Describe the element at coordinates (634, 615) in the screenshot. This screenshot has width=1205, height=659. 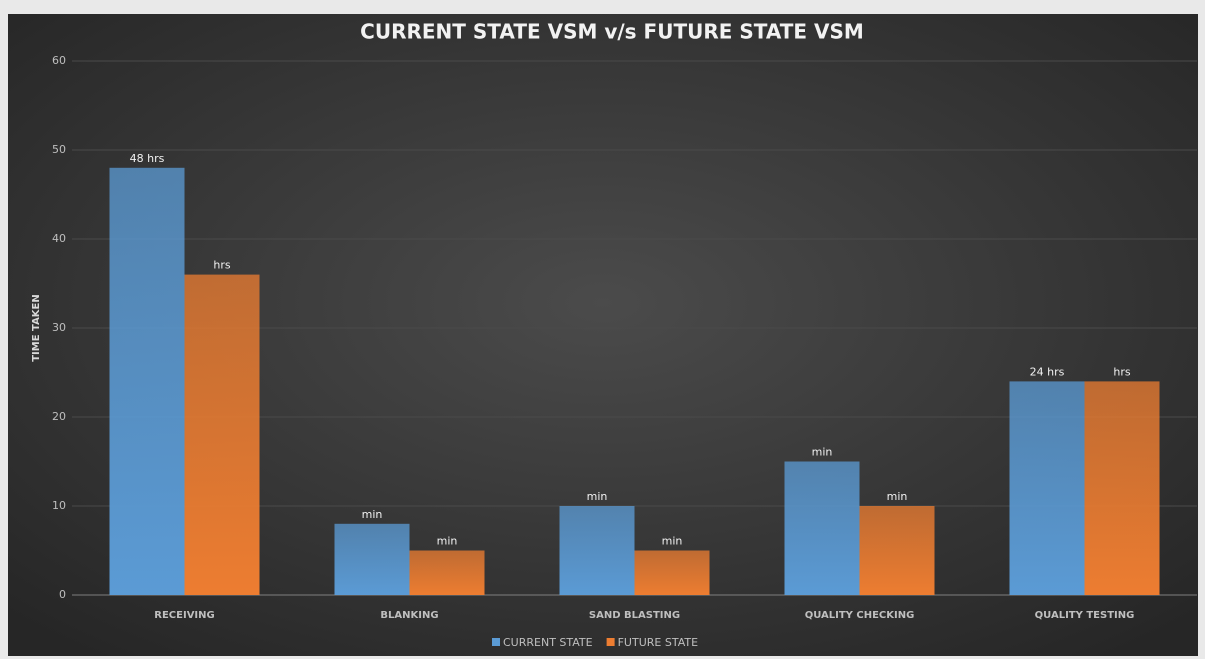
I see `x-tick-label: SAND BLASTING` at that location.